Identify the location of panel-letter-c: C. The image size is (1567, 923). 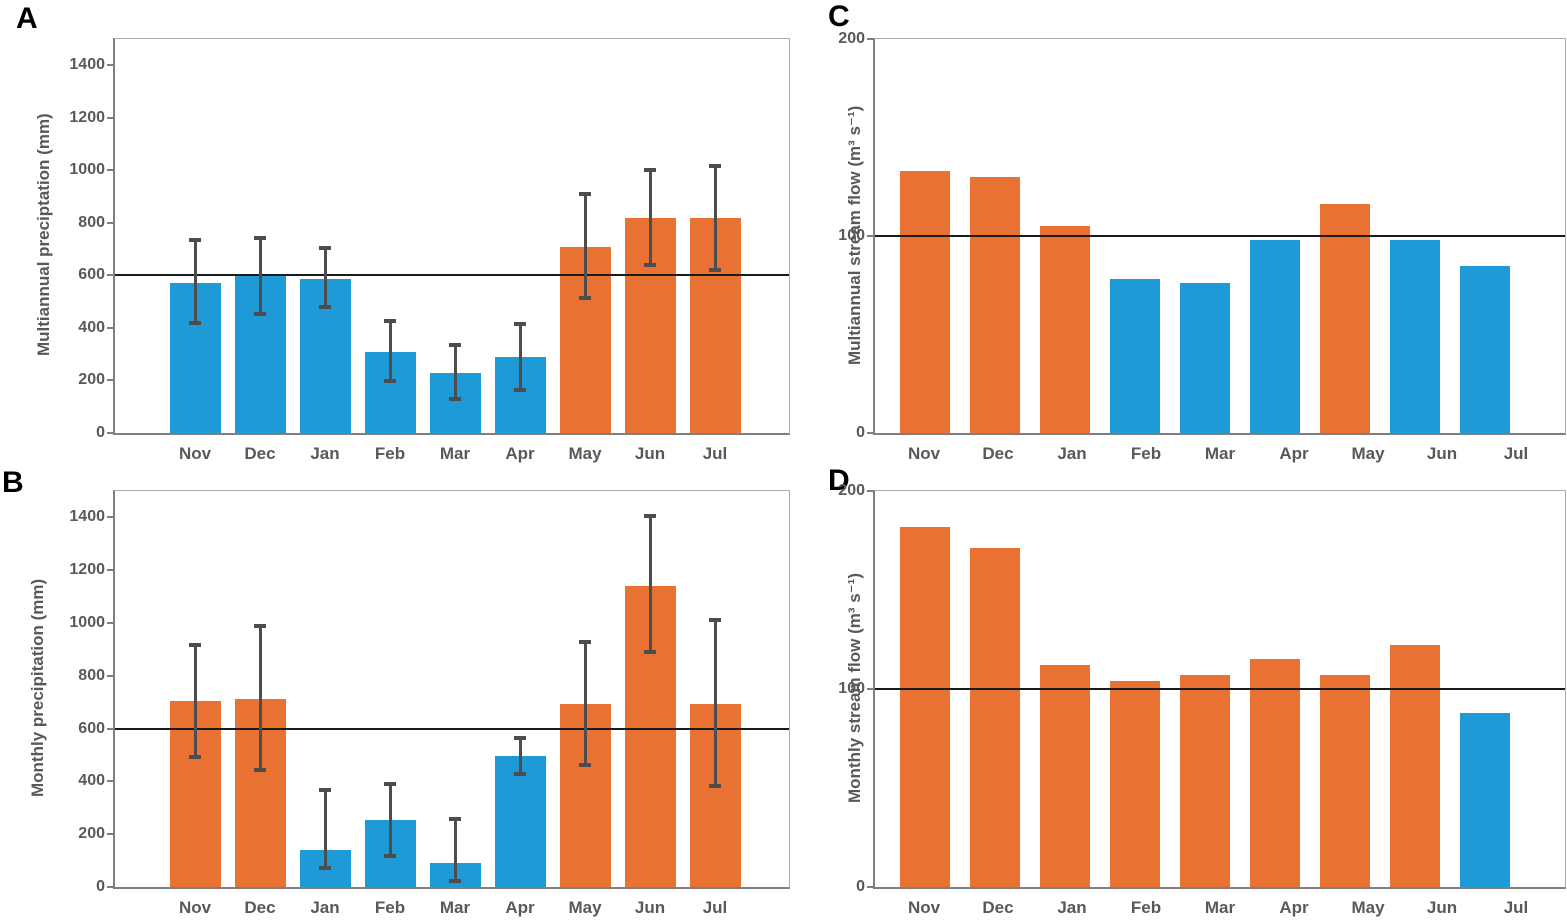
(839, 16).